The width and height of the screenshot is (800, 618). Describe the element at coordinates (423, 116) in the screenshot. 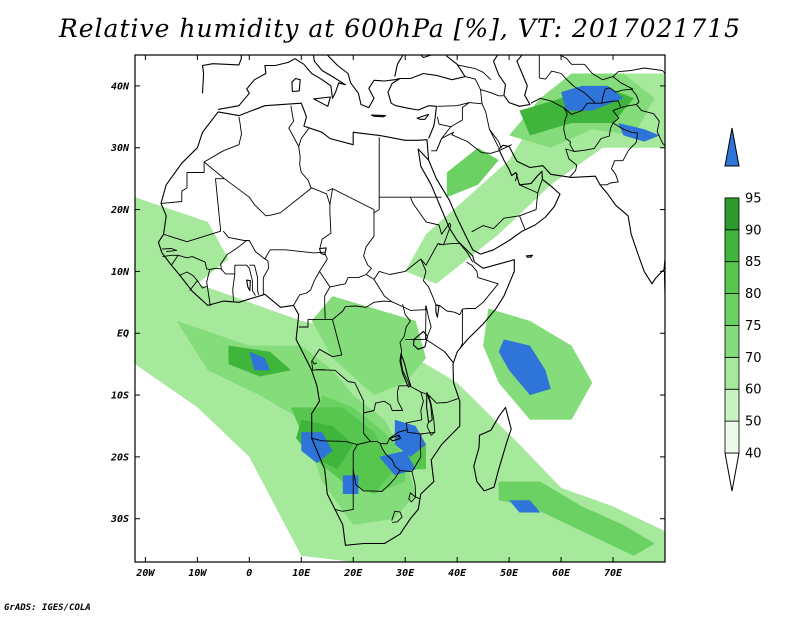

I see `coastline-cyprus` at that location.